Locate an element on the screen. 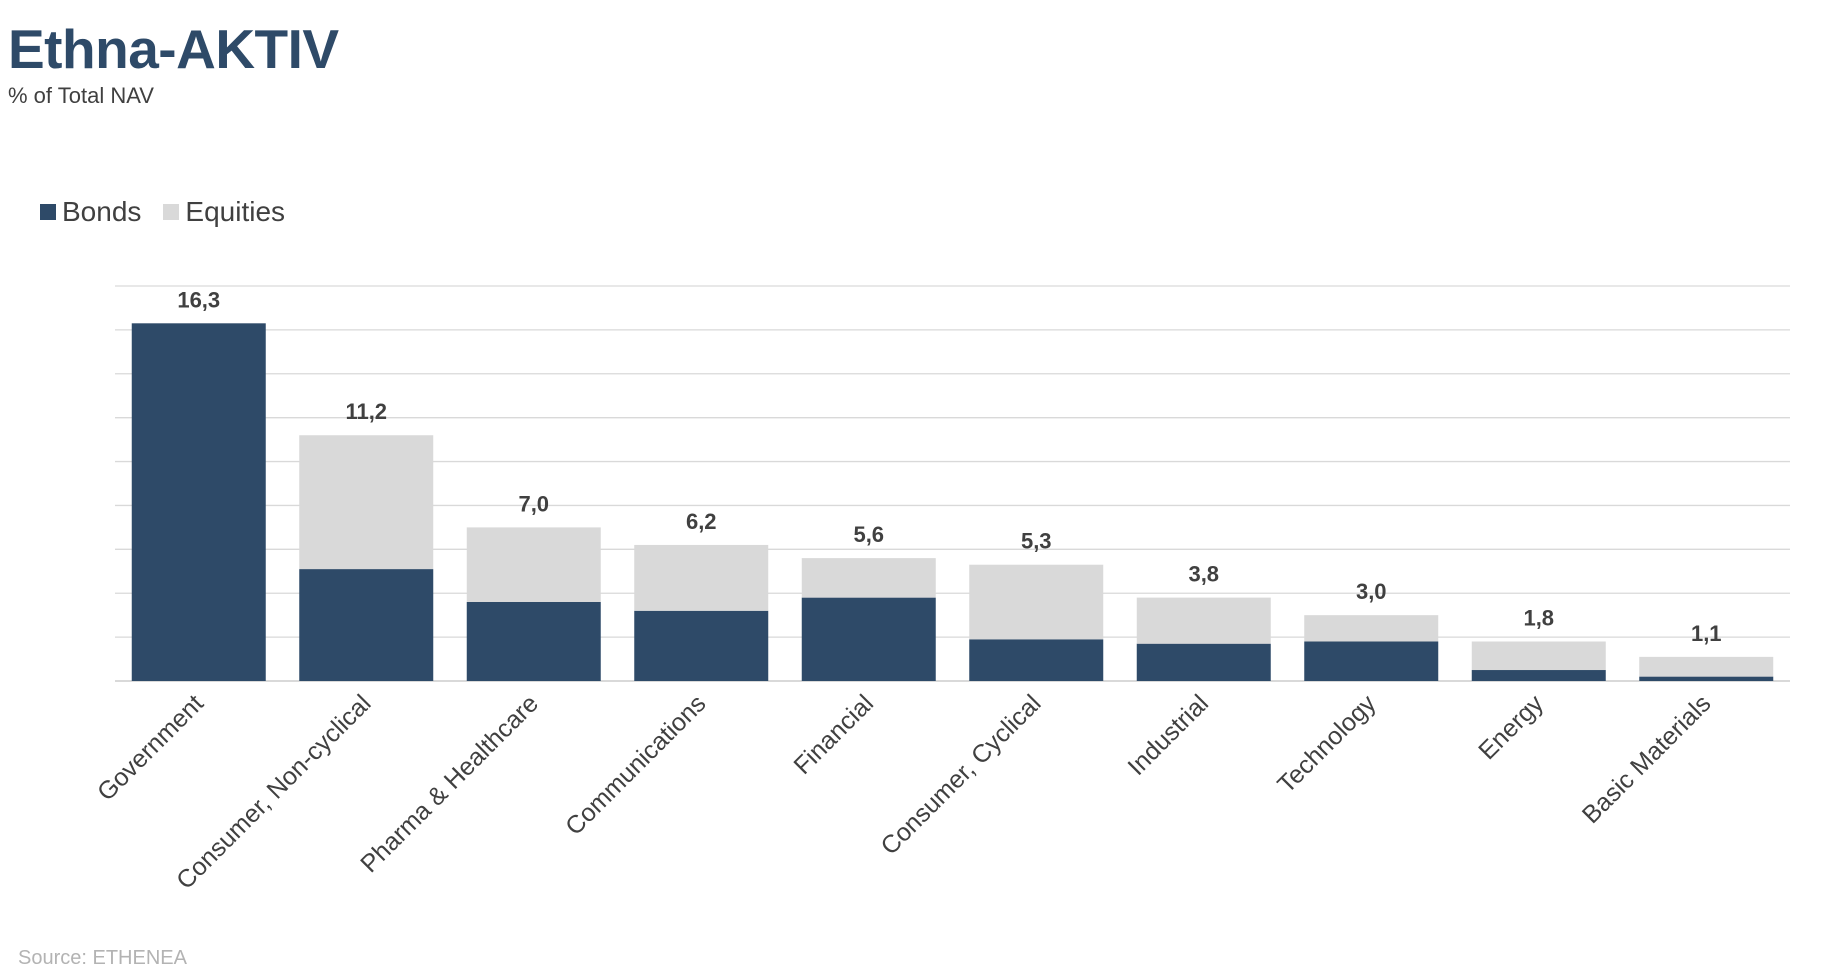 The width and height of the screenshot is (1831, 975). data-label: 1,1 is located at coordinates (1706, 633).